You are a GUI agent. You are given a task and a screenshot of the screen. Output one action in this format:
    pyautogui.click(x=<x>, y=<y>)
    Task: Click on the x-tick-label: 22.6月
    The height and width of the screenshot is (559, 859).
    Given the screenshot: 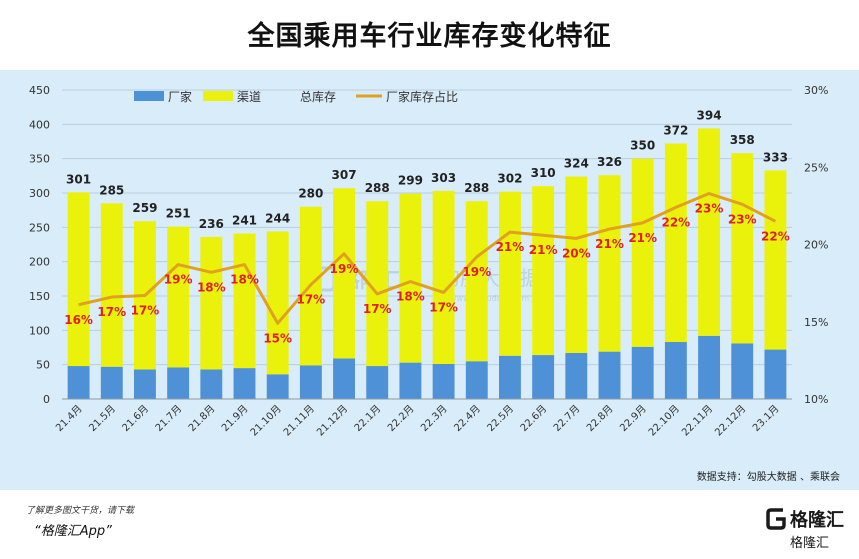 What is the action you would take?
    pyautogui.click(x=533, y=418)
    